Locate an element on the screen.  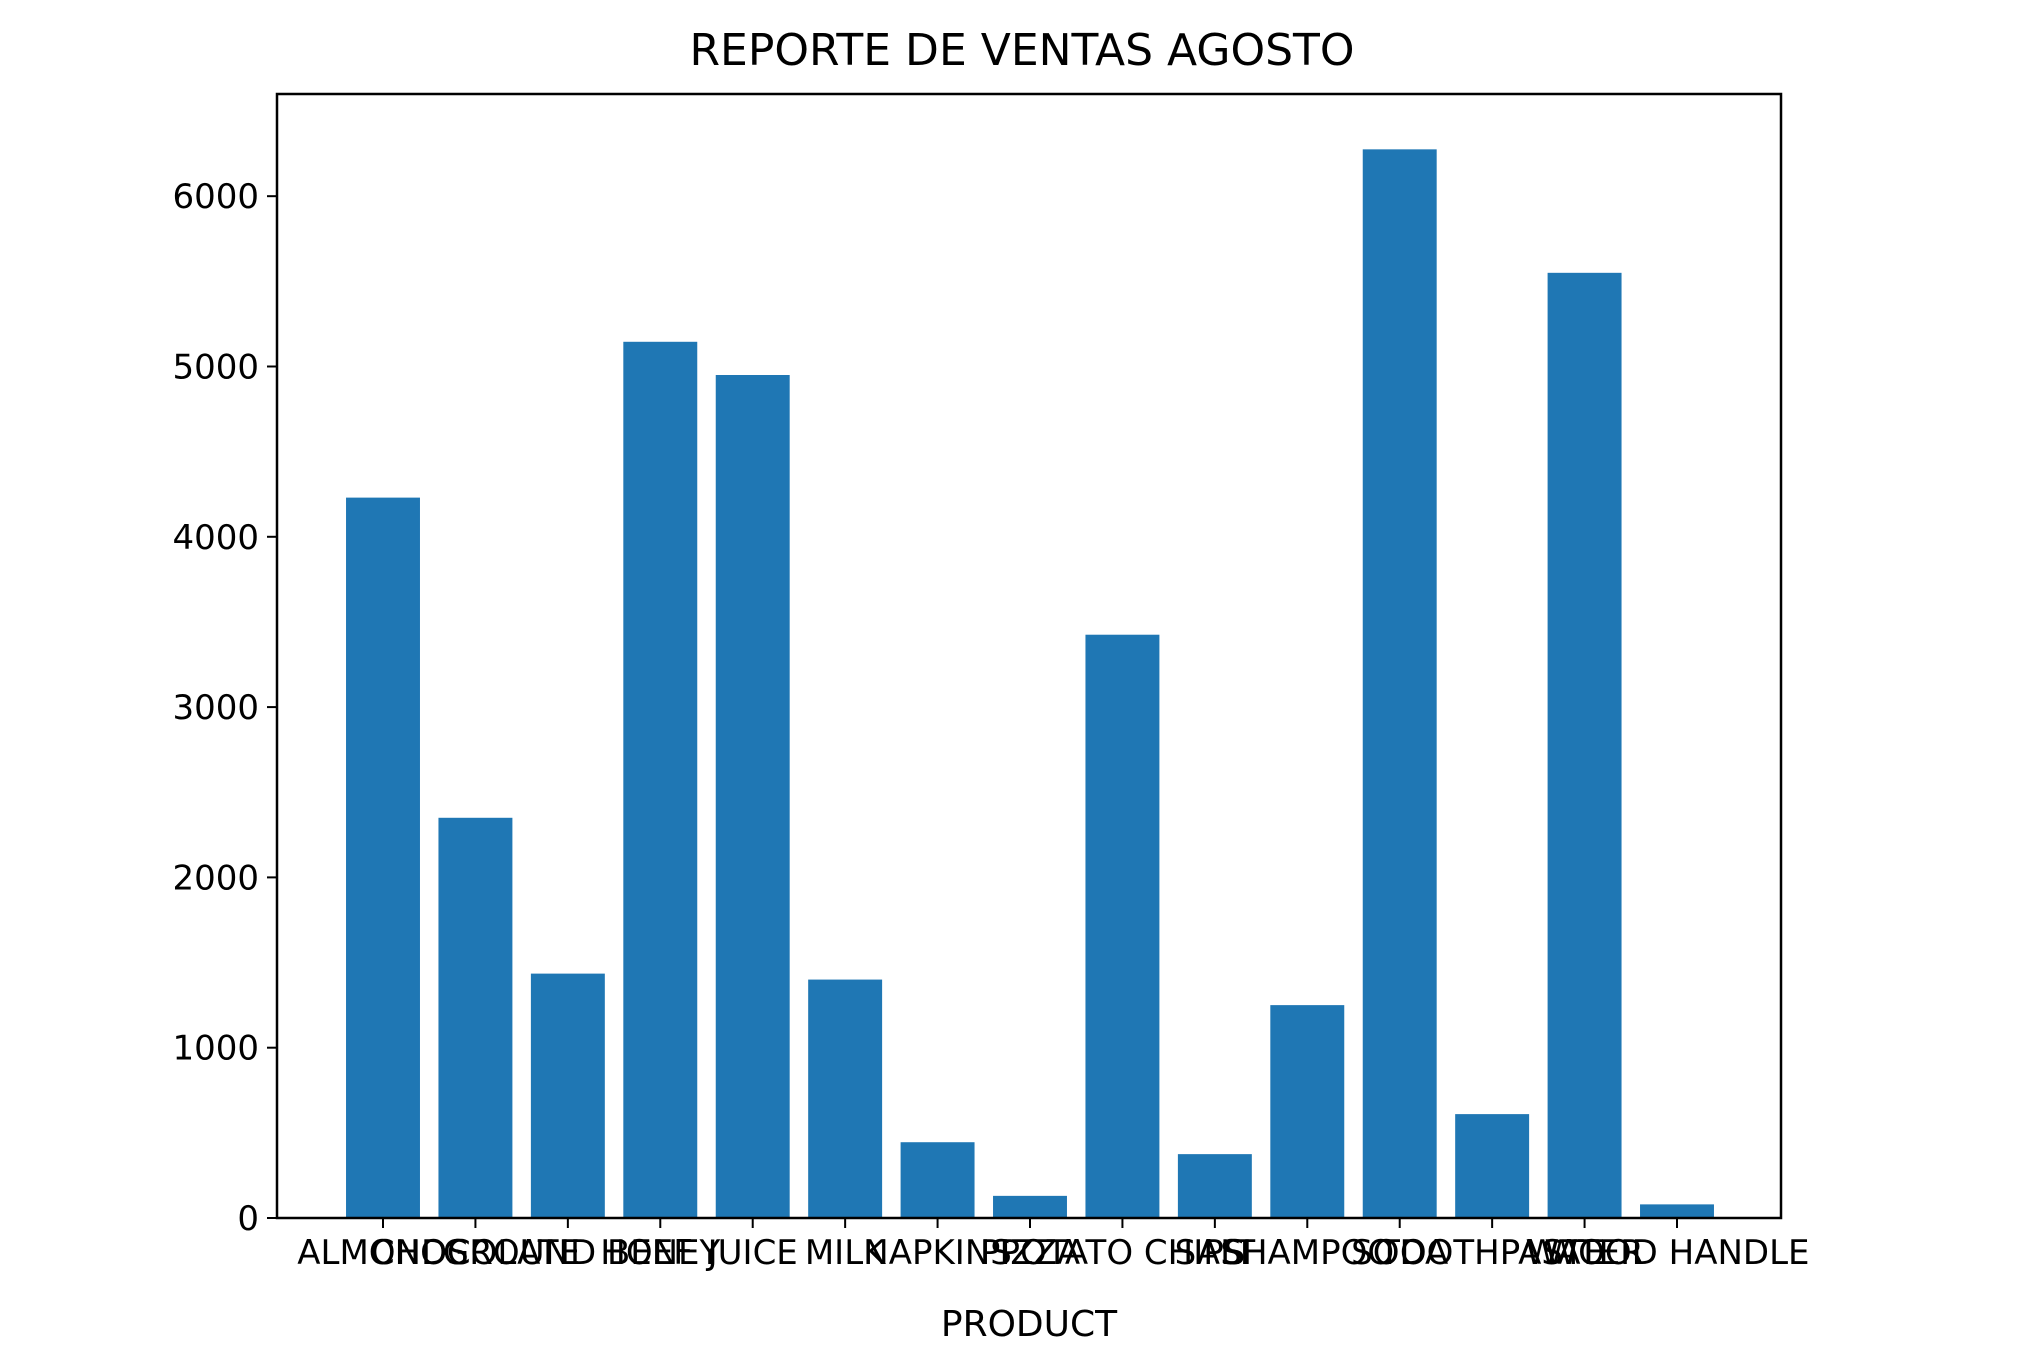
x-tick-label: HONEY is located at coordinates (660, 1253).